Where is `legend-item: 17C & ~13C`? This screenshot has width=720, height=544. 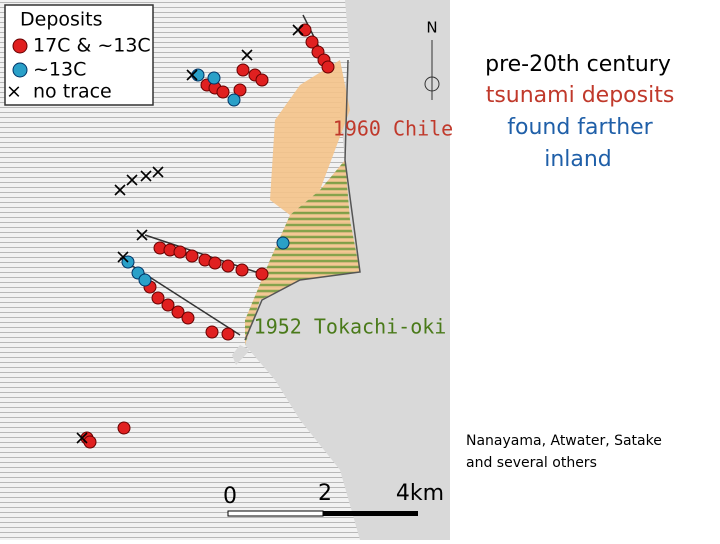 legend-item: 17C & ~13C is located at coordinates (92, 46).